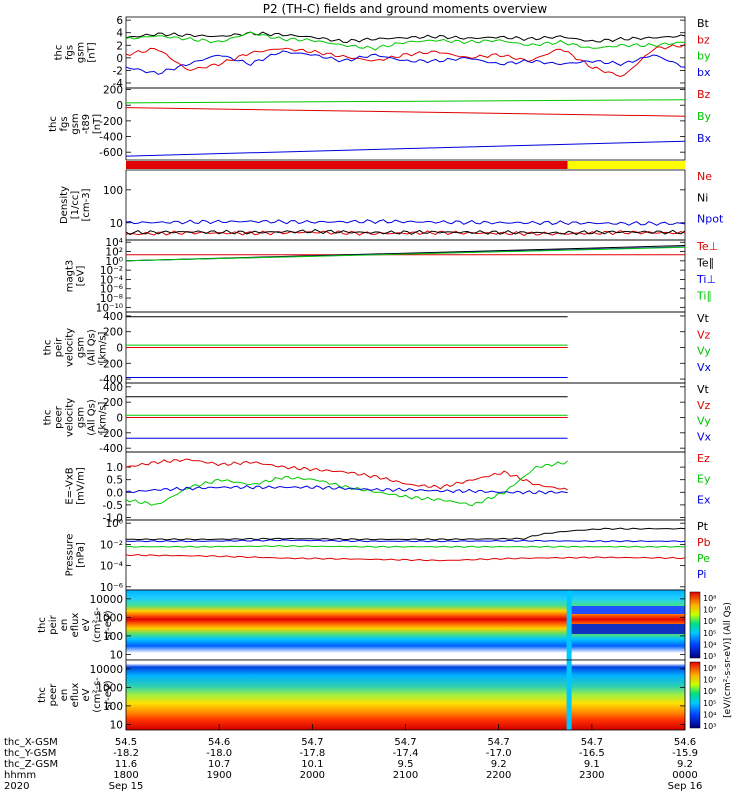 Image resolution: width=750 pixels, height=800 pixels. Describe the element at coordinates (704, 72) in the screenshot. I see `legend-label: bx` at that location.